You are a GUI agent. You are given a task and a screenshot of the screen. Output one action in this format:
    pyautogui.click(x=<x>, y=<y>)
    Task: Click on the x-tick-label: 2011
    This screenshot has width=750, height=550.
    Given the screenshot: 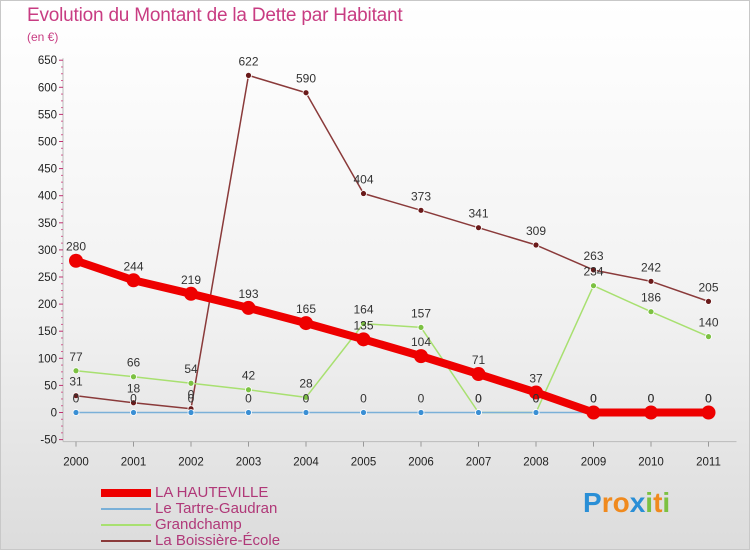 What is the action you would take?
    pyautogui.click(x=708, y=463)
    